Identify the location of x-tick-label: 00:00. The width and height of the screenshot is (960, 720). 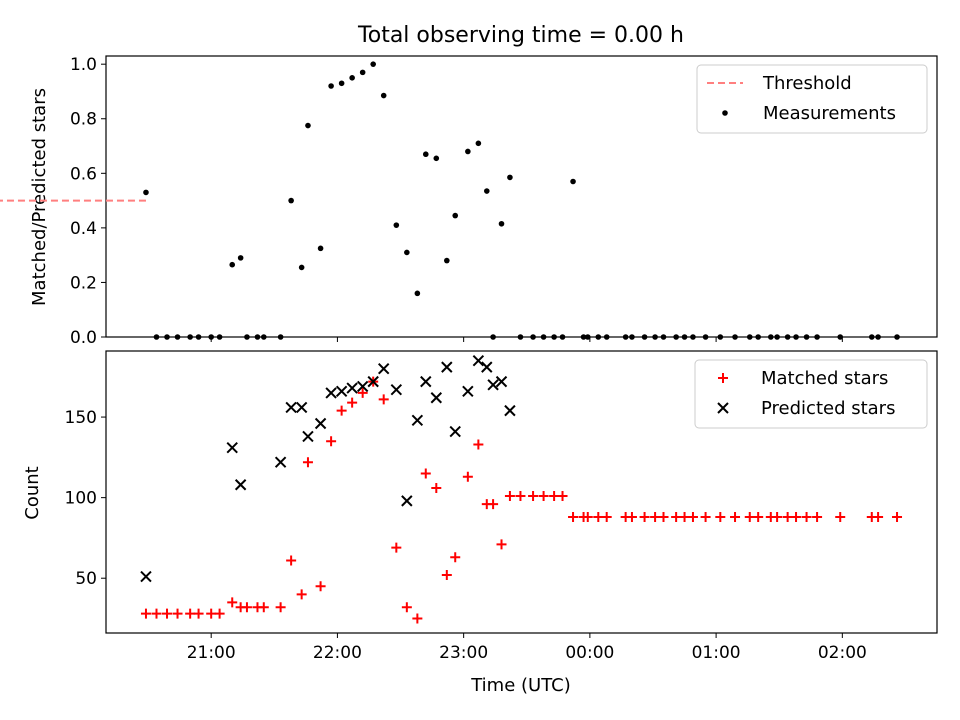
(589, 653).